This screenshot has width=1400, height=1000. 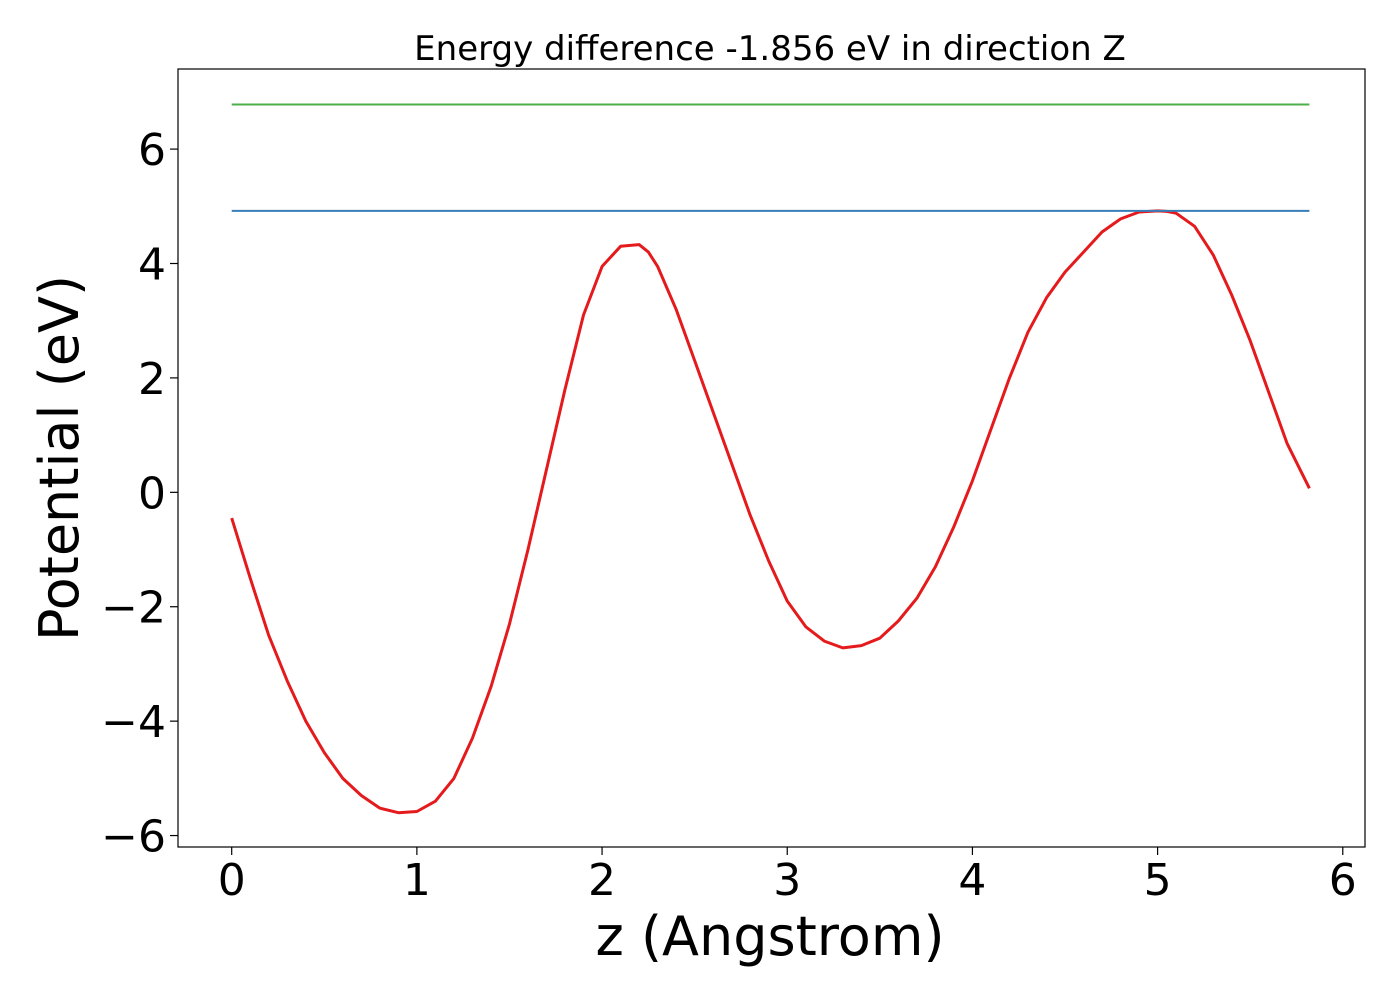 I want to click on y-axis: −6 −4 −2 0 2 4 6, so click(x=139, y=494).